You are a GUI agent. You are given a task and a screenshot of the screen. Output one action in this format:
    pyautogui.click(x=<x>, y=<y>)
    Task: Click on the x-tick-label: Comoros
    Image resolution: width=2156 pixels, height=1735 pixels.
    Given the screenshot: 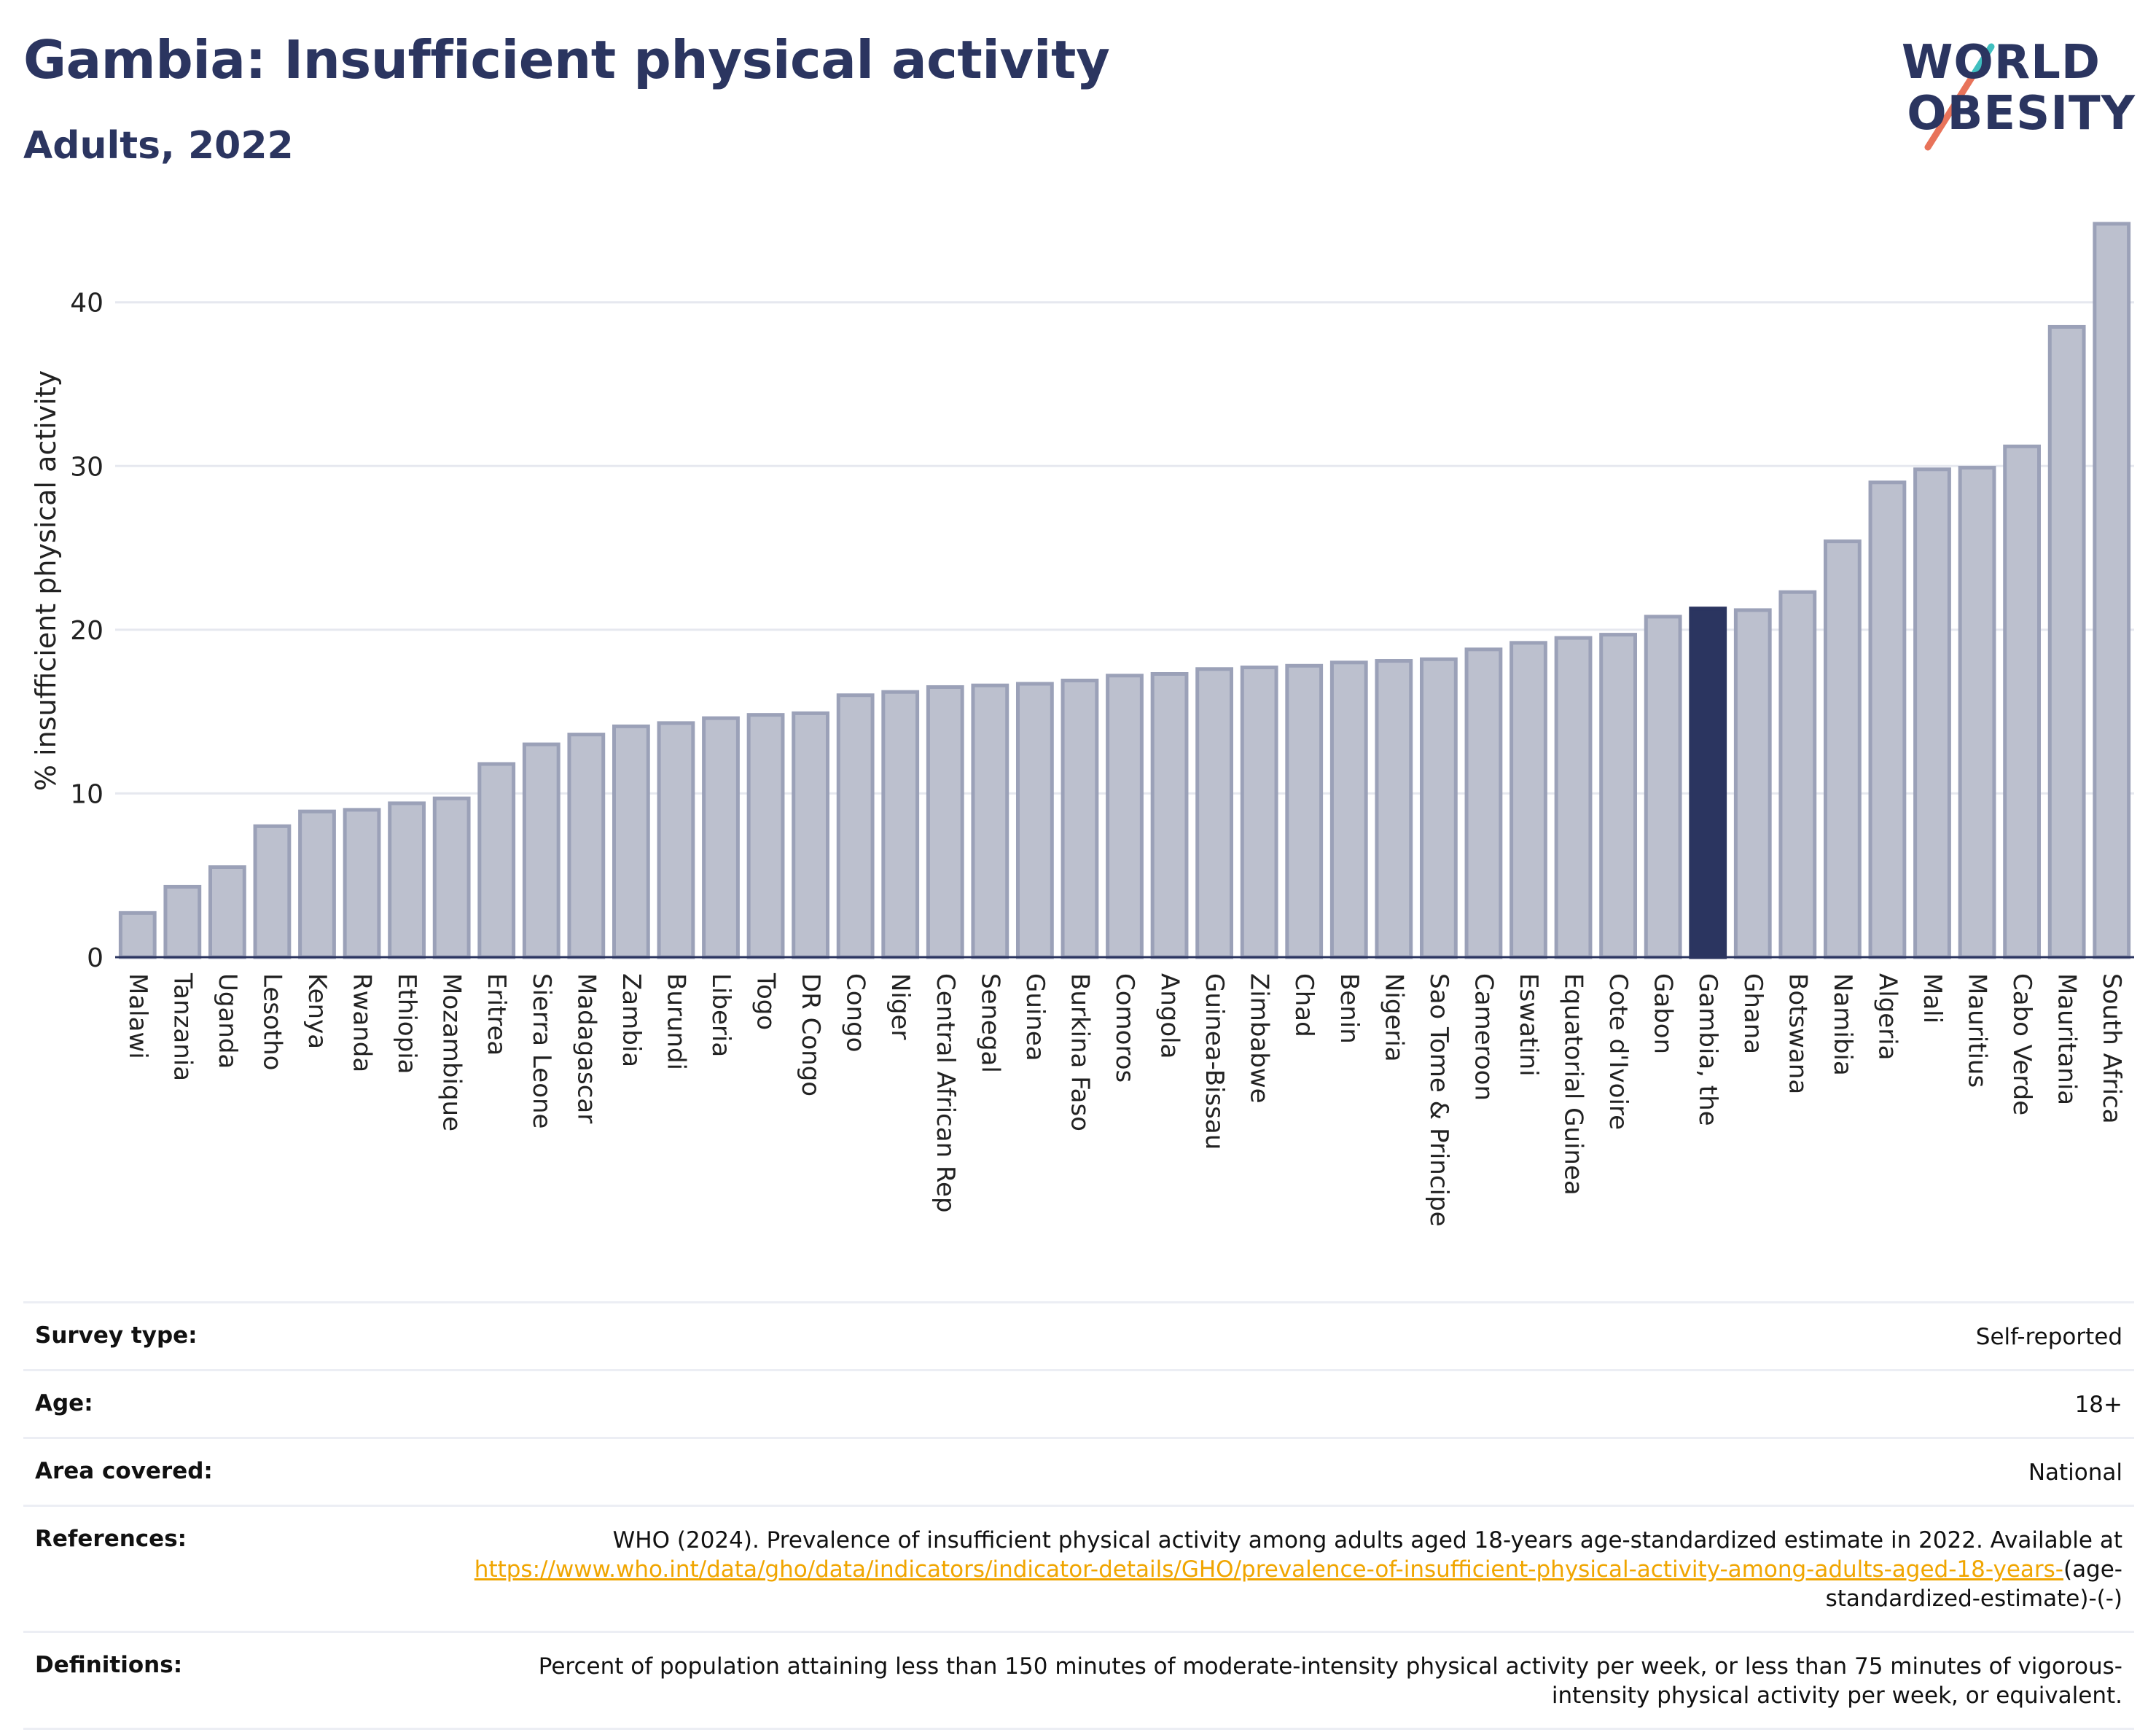 What is the action you would take?
    pyautogui.click(x=1124, y=1028)
    